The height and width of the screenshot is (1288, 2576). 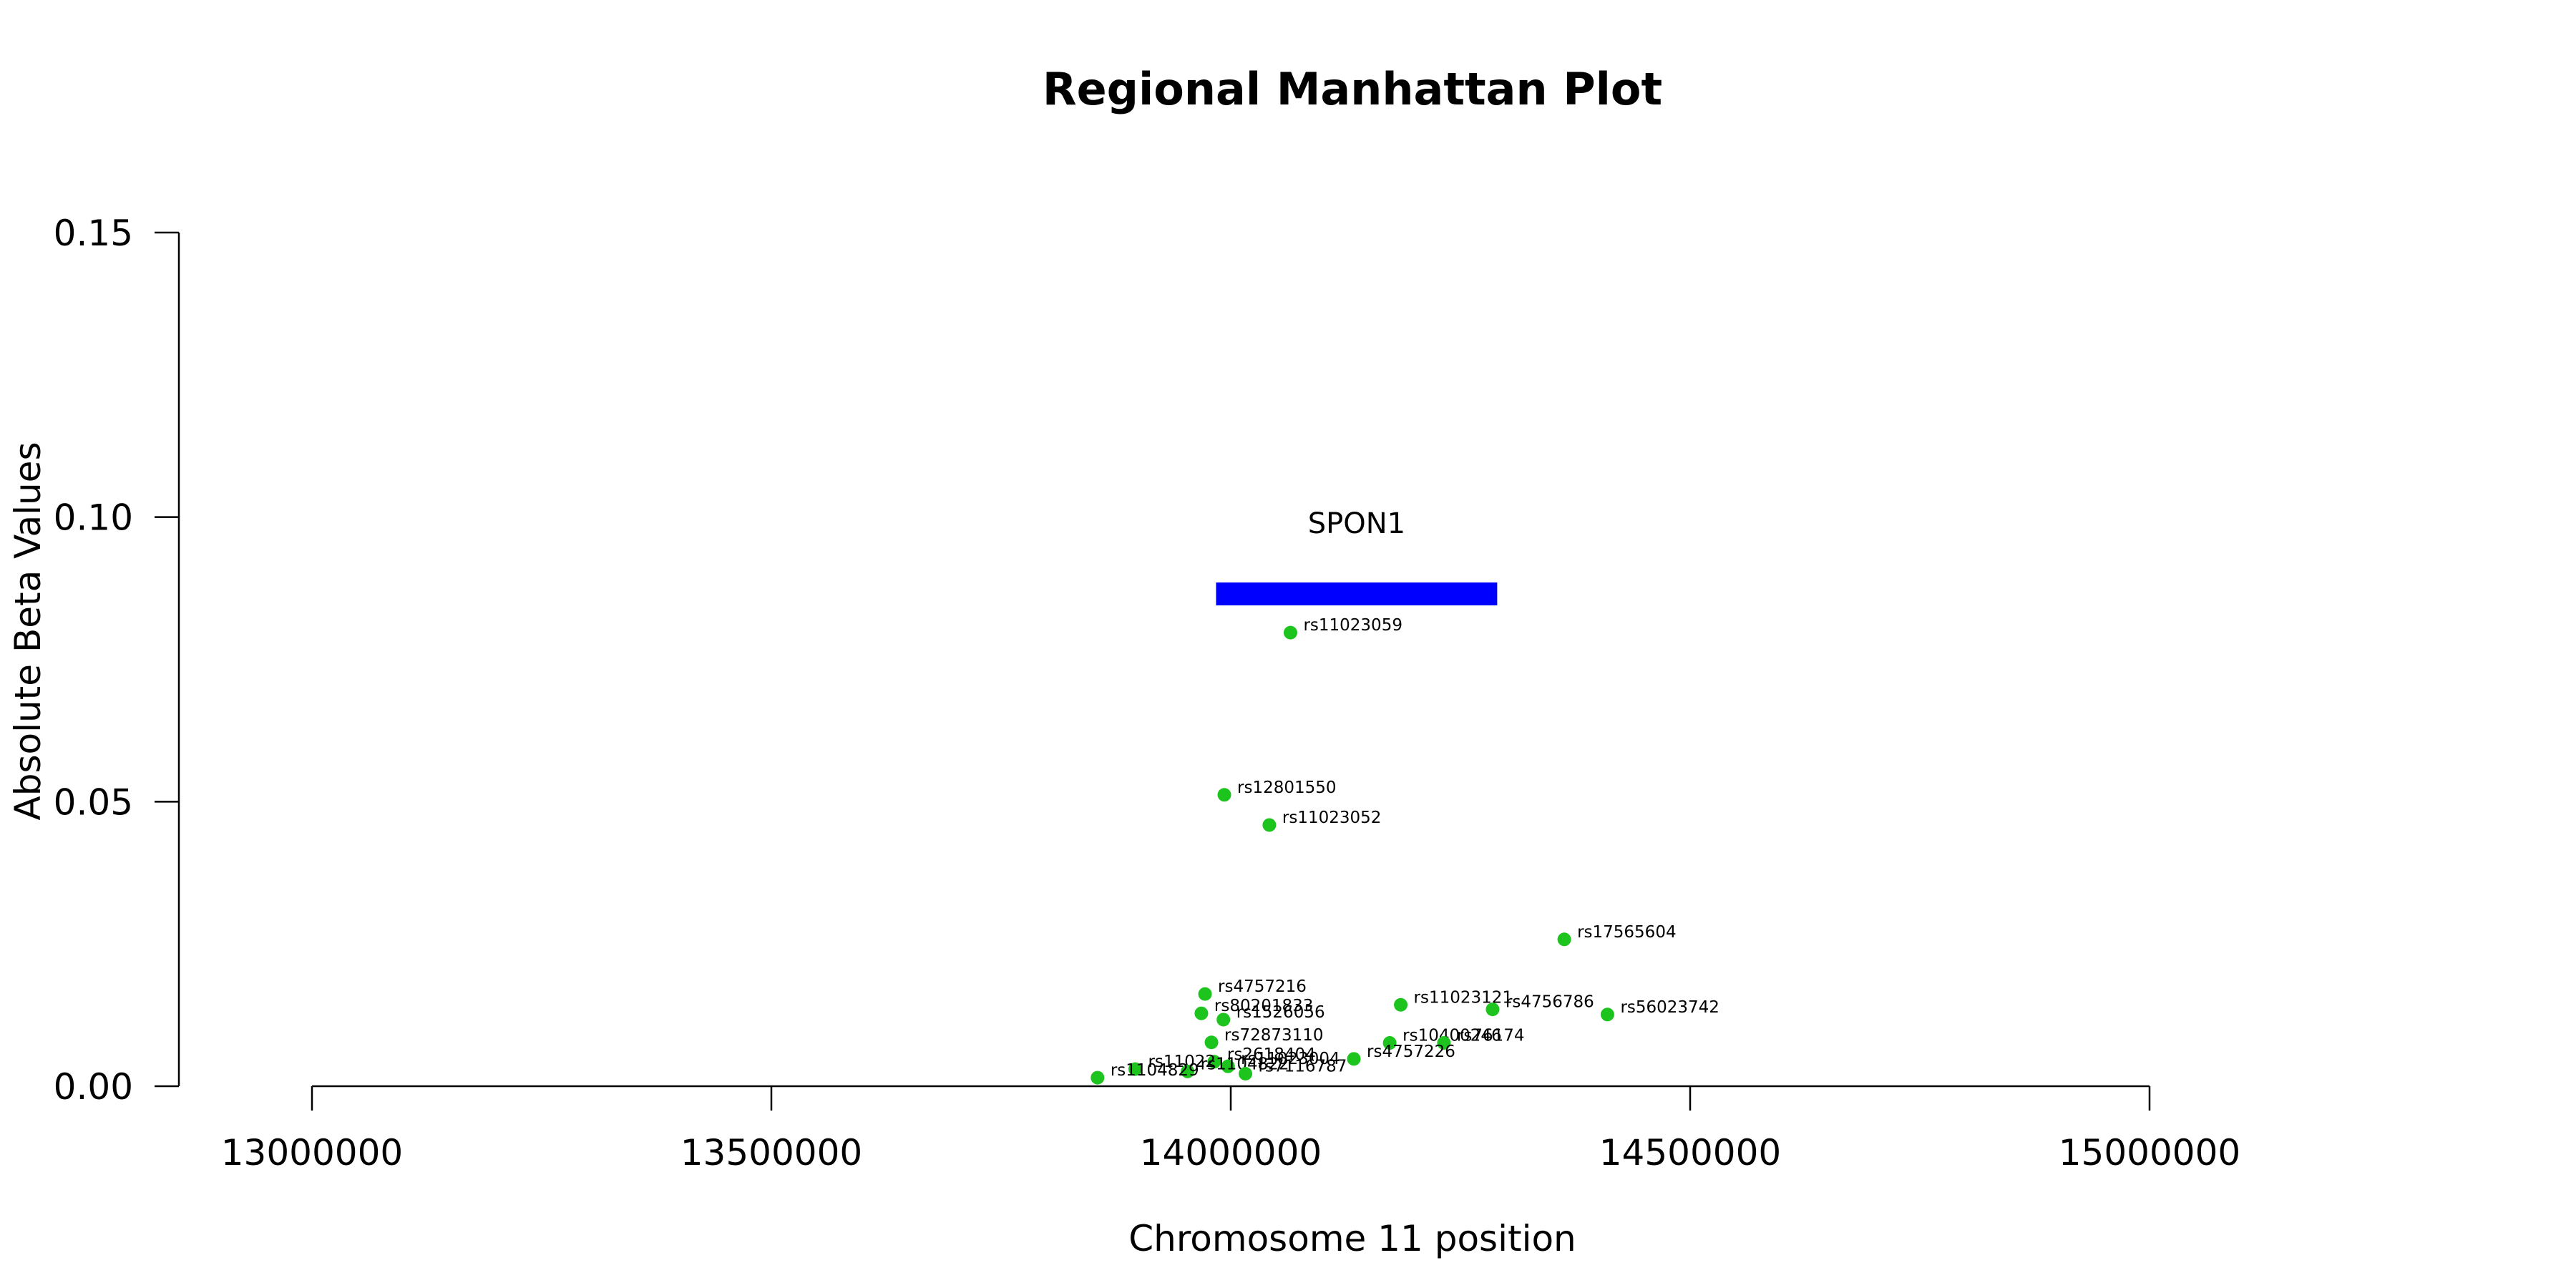 What do you see at coordinates (1274, 1035) in the screenshot?
I see `snp-label: rs72873110` at bounding box center [1274, 1035].